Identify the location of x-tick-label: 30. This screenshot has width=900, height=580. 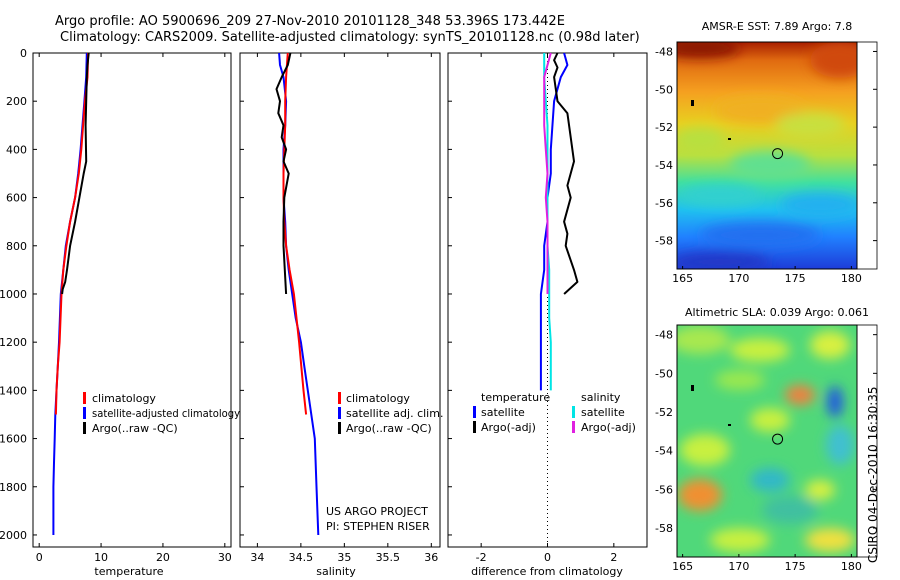
(225, 557).